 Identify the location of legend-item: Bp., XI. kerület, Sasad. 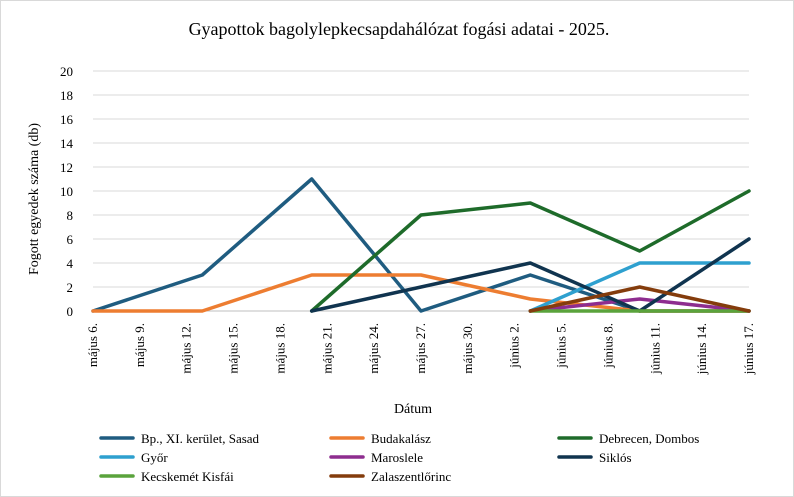
(179, 438).